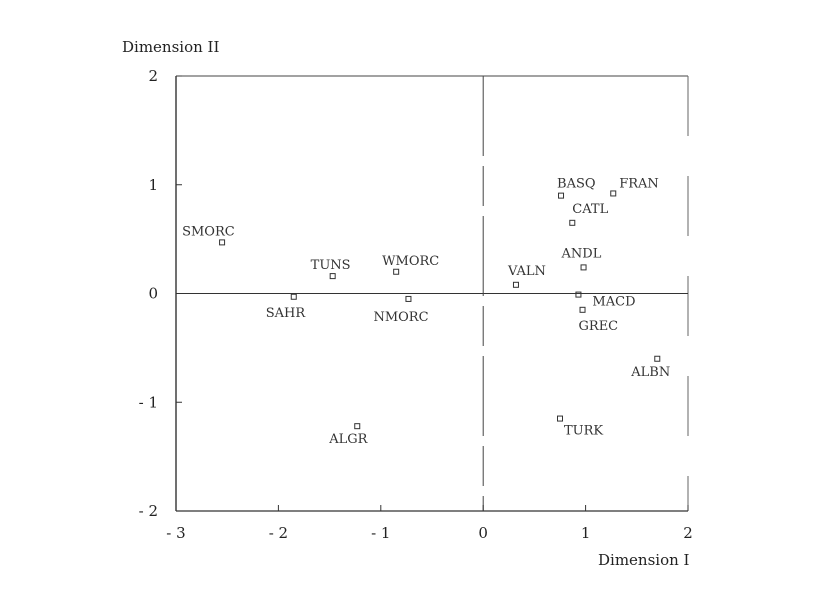  Describe the element at coordinates (170, 47) in the screenshot. I see `y-axis-title: Dimension II` at that location.